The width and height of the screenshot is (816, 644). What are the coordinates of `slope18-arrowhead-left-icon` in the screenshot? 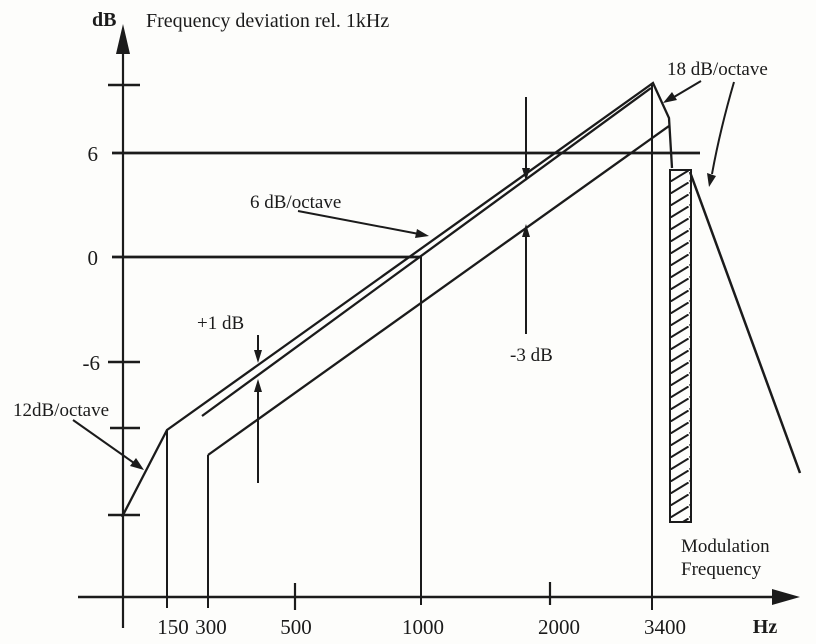 It's located at (670, 97).